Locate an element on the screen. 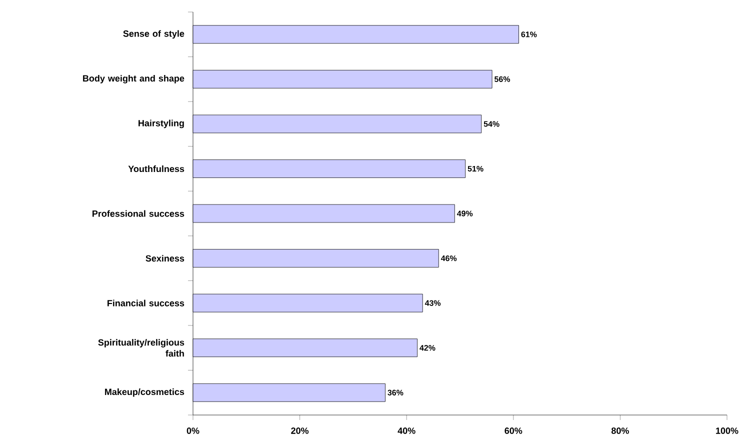 The width and height of the screenshot is (742, 445). y-tick-label: Body weight and shape is located at coordinates (133, 79).